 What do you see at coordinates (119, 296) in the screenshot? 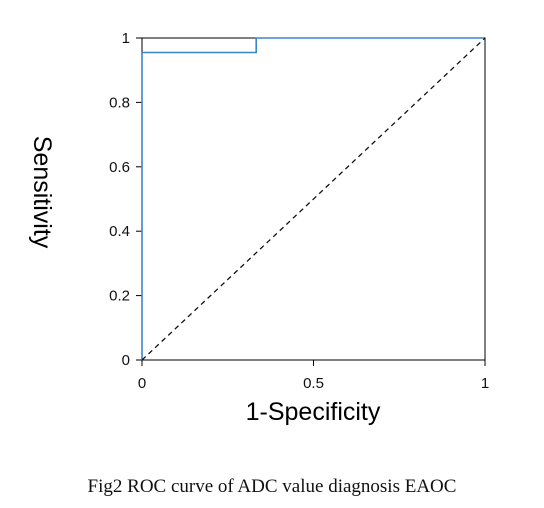
I see `y-tick-label: 0.2` at bounding box center [119, 296].